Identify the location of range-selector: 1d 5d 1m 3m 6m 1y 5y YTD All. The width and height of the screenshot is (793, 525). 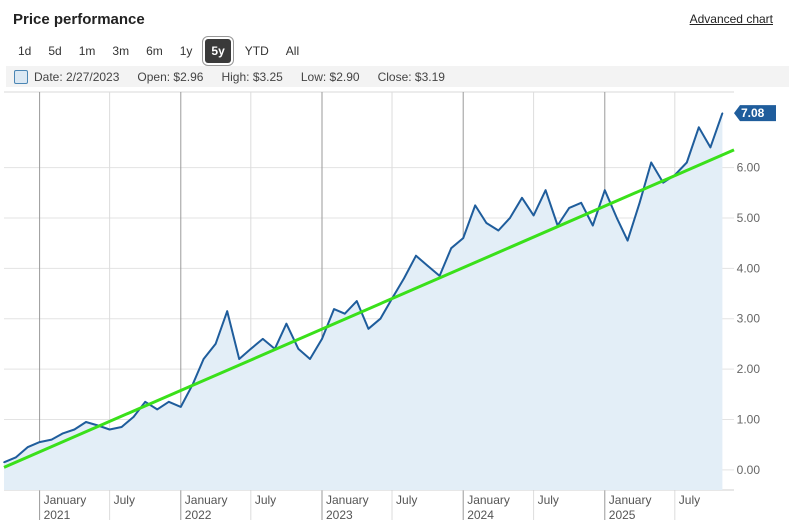
(159, 51).